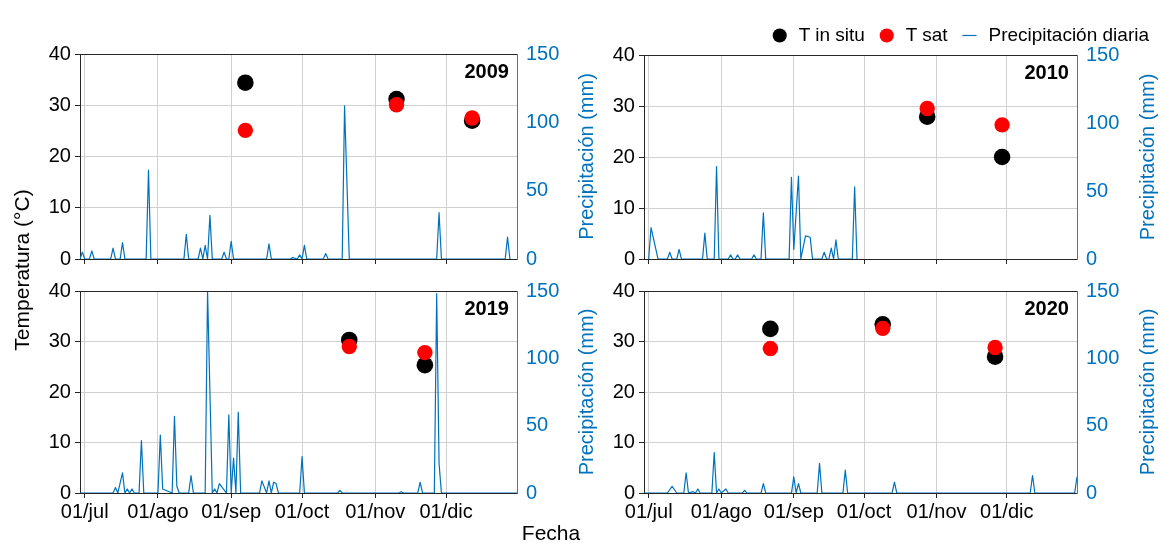 The width and height of the screenshot is (1161, 543). What do you see at coordinates (831, 34) in the screenshot?
I see `legend-label: T in situ` at bounding box center [831, 34].